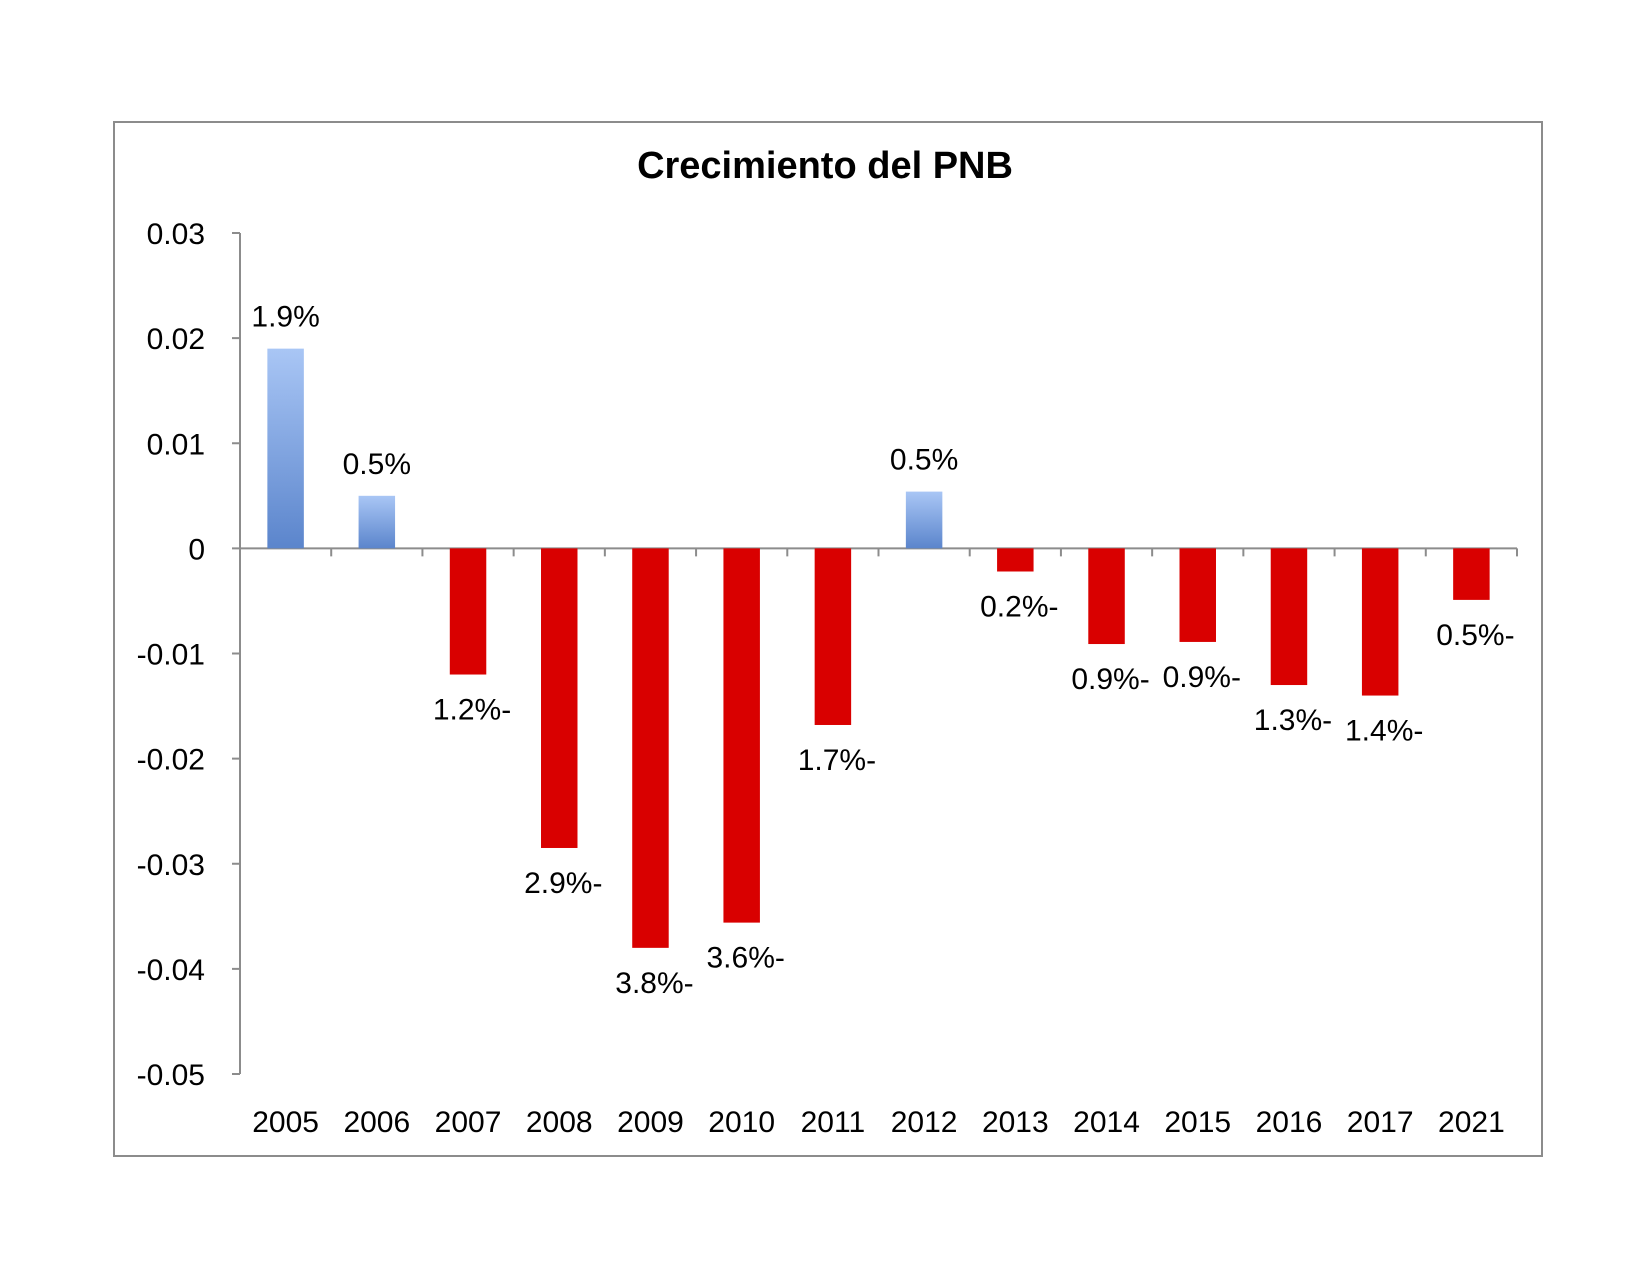 This screenshot has width=1650, height=1275. What do you see at coordinates (176, 339) in the screenshot?
I see `y-tick-label: 0.02` at bounding box center [176, 339].